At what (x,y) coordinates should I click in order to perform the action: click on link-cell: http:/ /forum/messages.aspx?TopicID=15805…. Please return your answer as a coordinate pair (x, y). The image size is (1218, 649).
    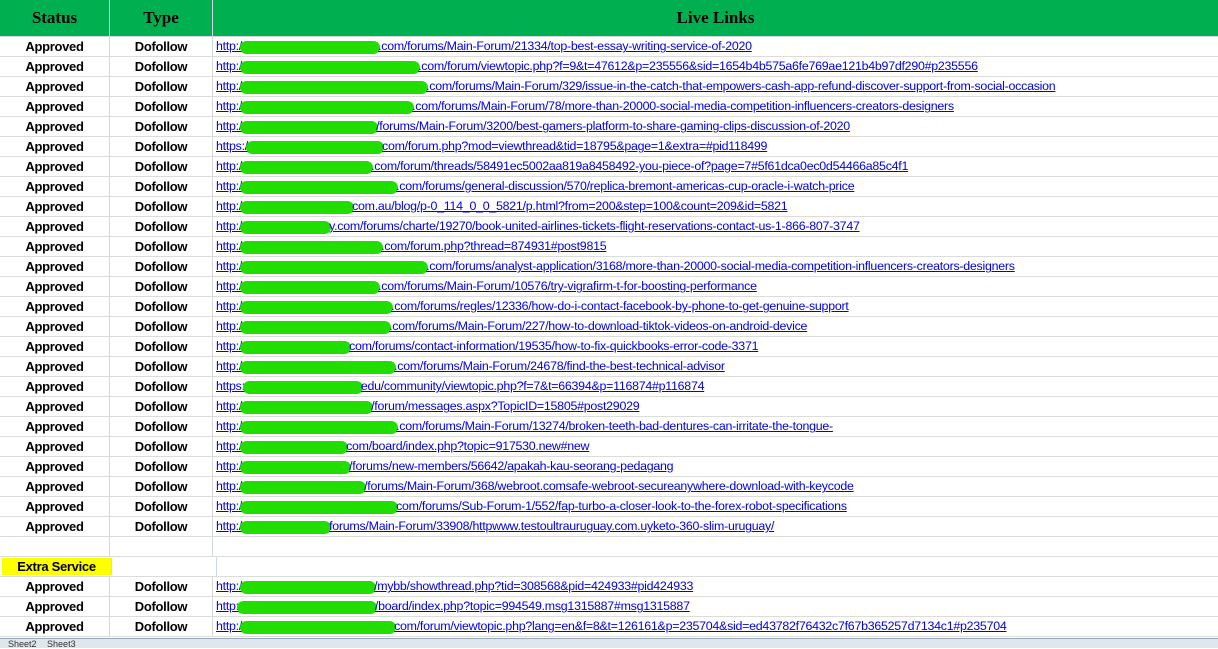
    Looking at the image, I should click on (715, 406).